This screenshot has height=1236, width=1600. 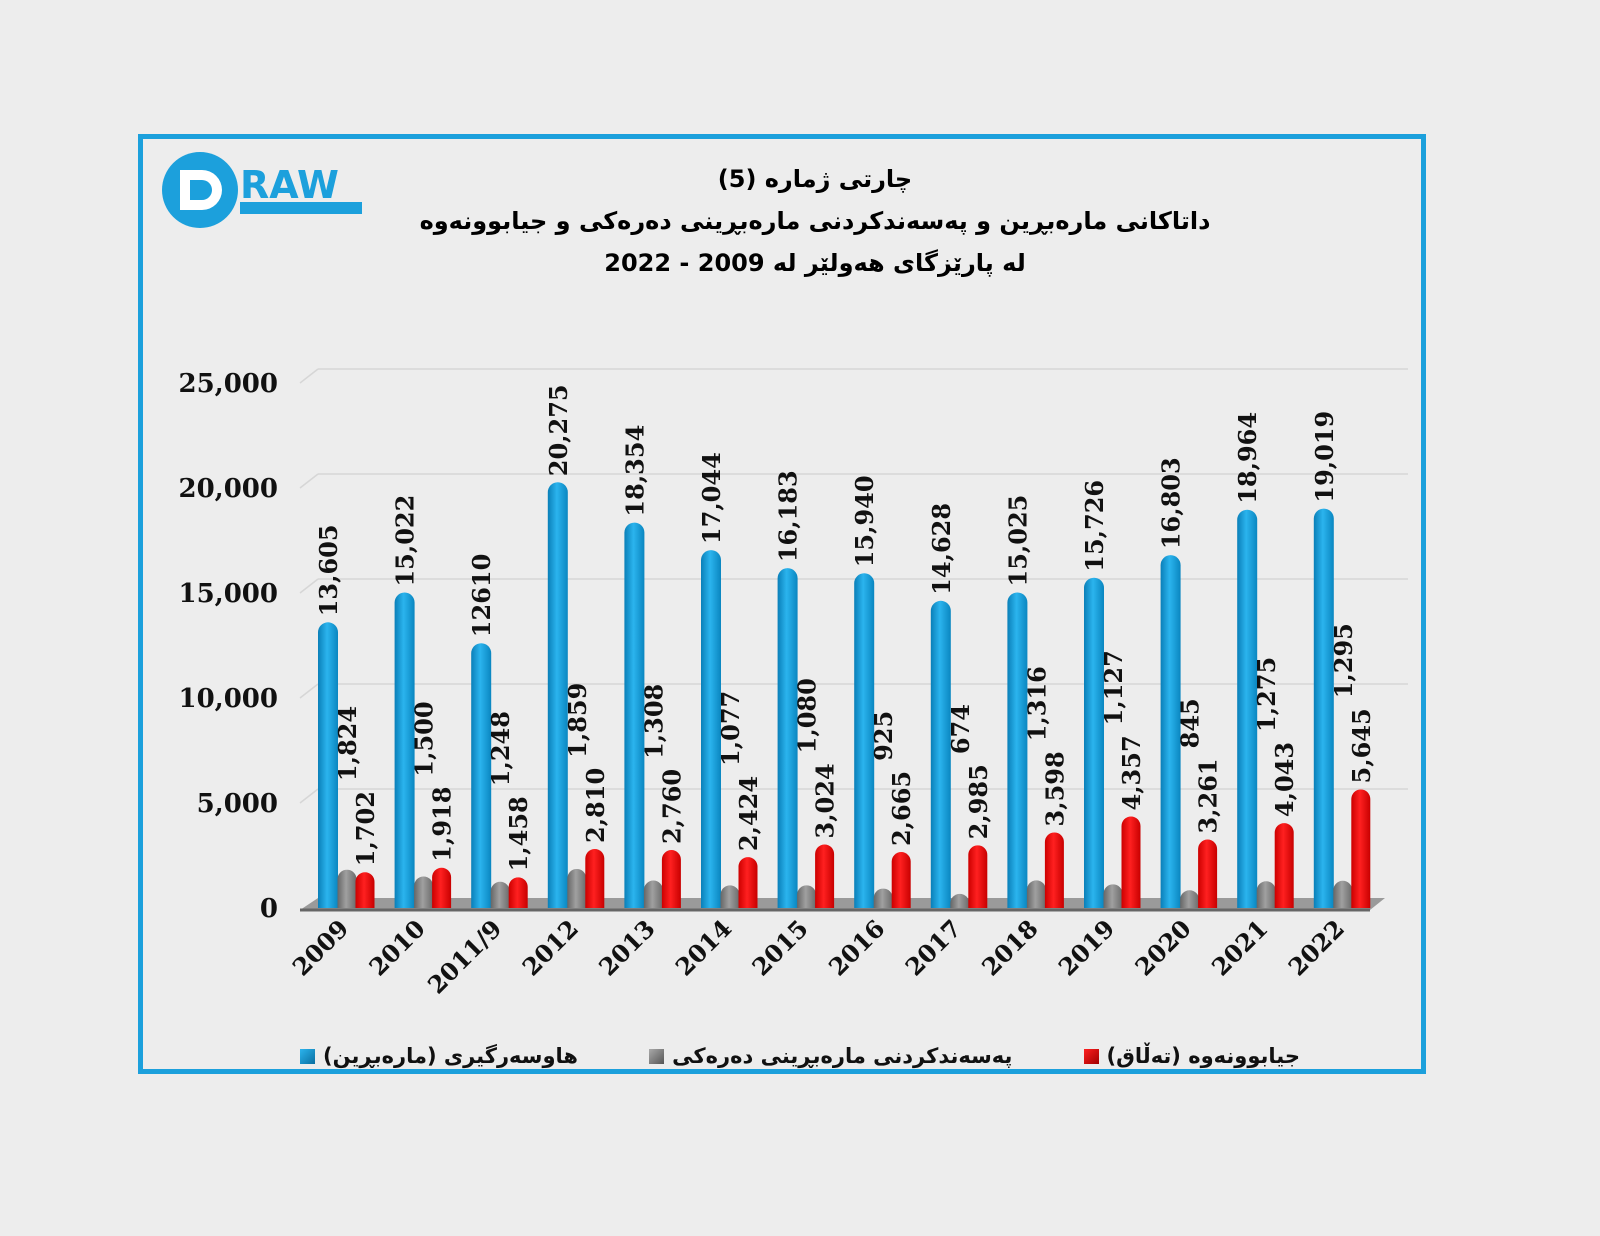 What do you see at coordinates (1010, 948) in the screenshot?
I see `x-tick-label: 2018` at bounding box center [1010, 948].